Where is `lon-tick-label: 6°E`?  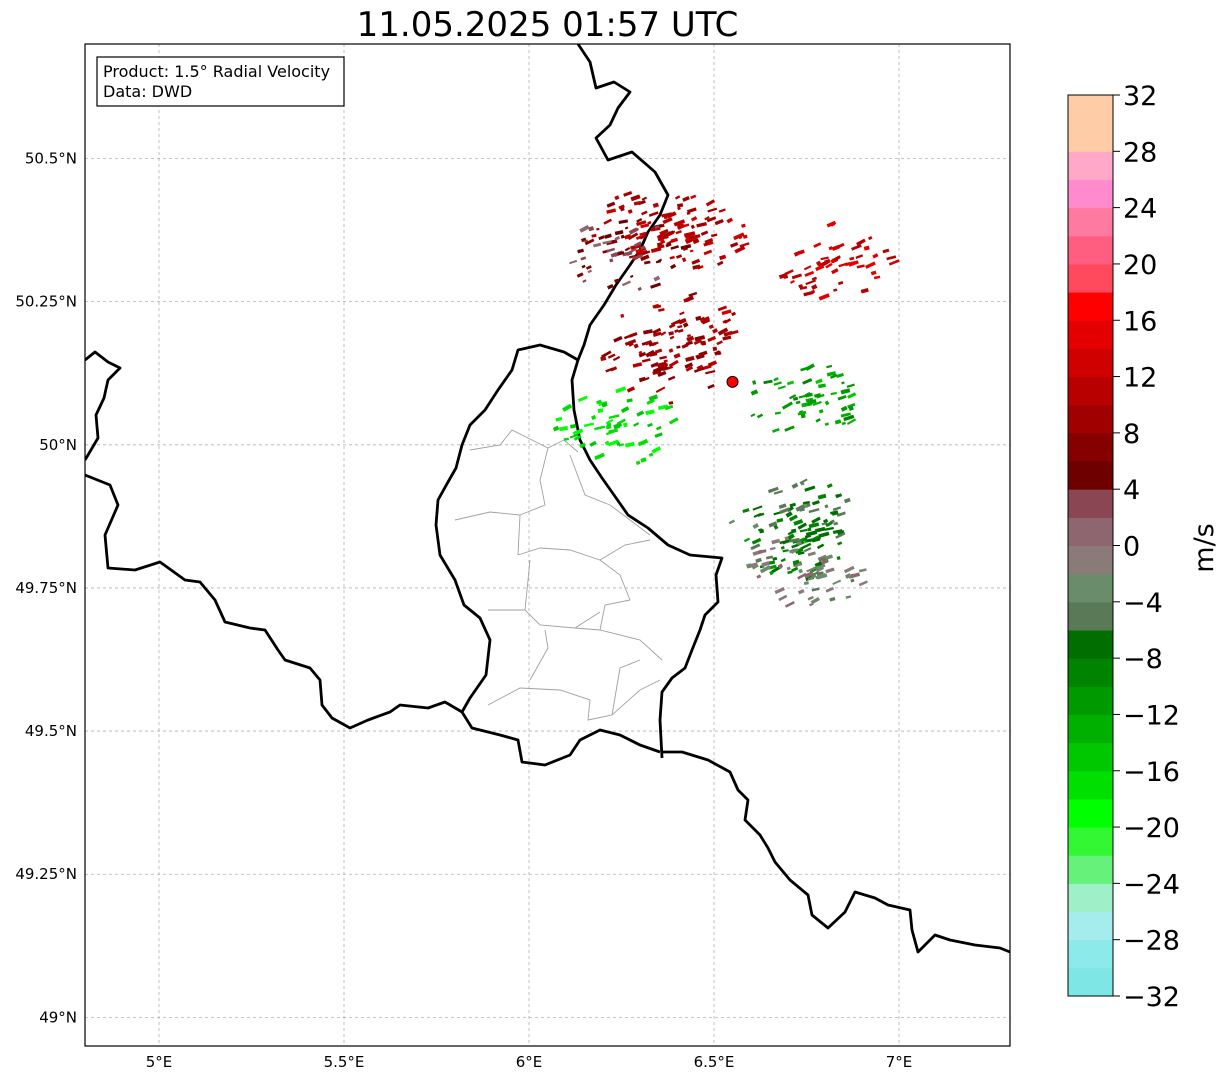 lon-tick-label: 6°E is located at coordinates (529, 1062).